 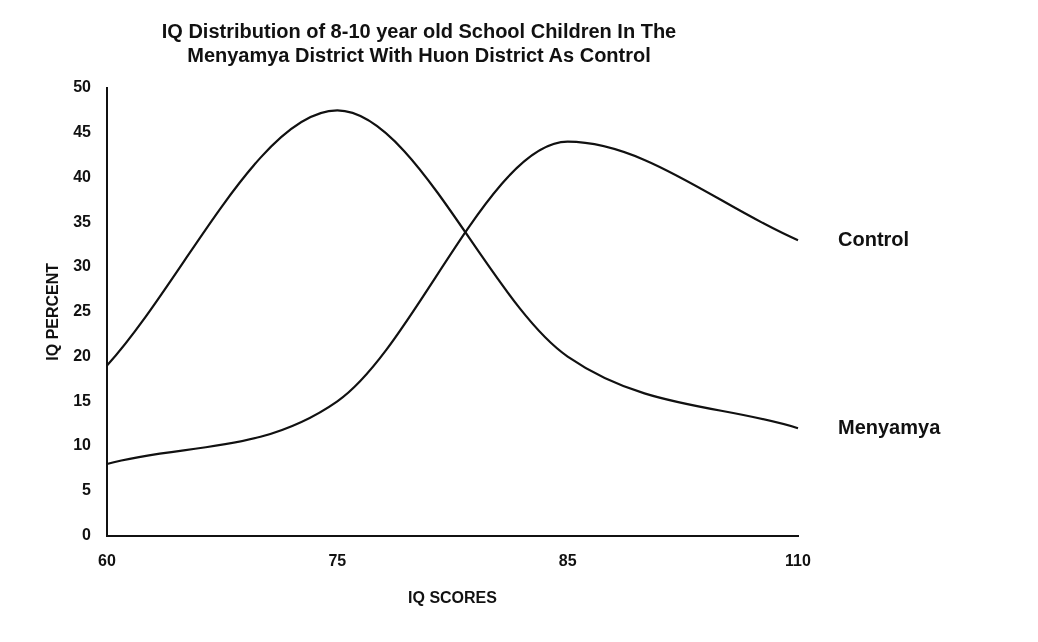 What do you see at coordinates (890, 426) in the screenshot?
I see `text: Menyamya` at bounding box center [890, 426].